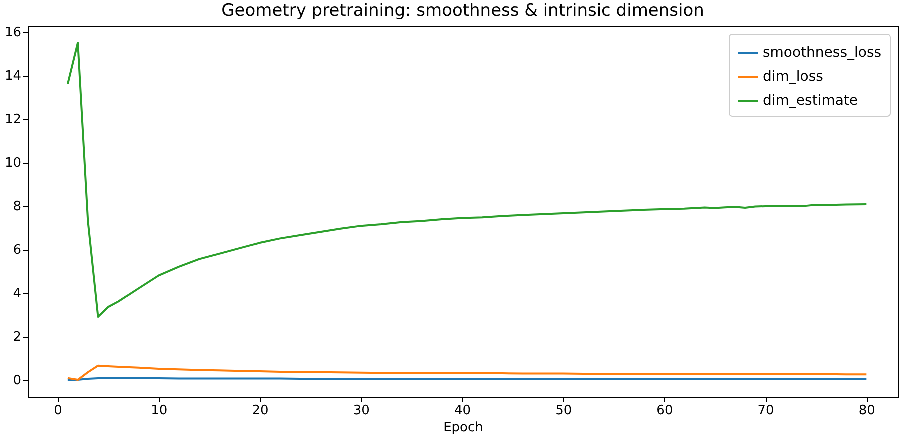  What do you see at coordinates (464, 428) in the screenshot?
I see `x-axis-title: Epoch` at bounding box center [464, 428].